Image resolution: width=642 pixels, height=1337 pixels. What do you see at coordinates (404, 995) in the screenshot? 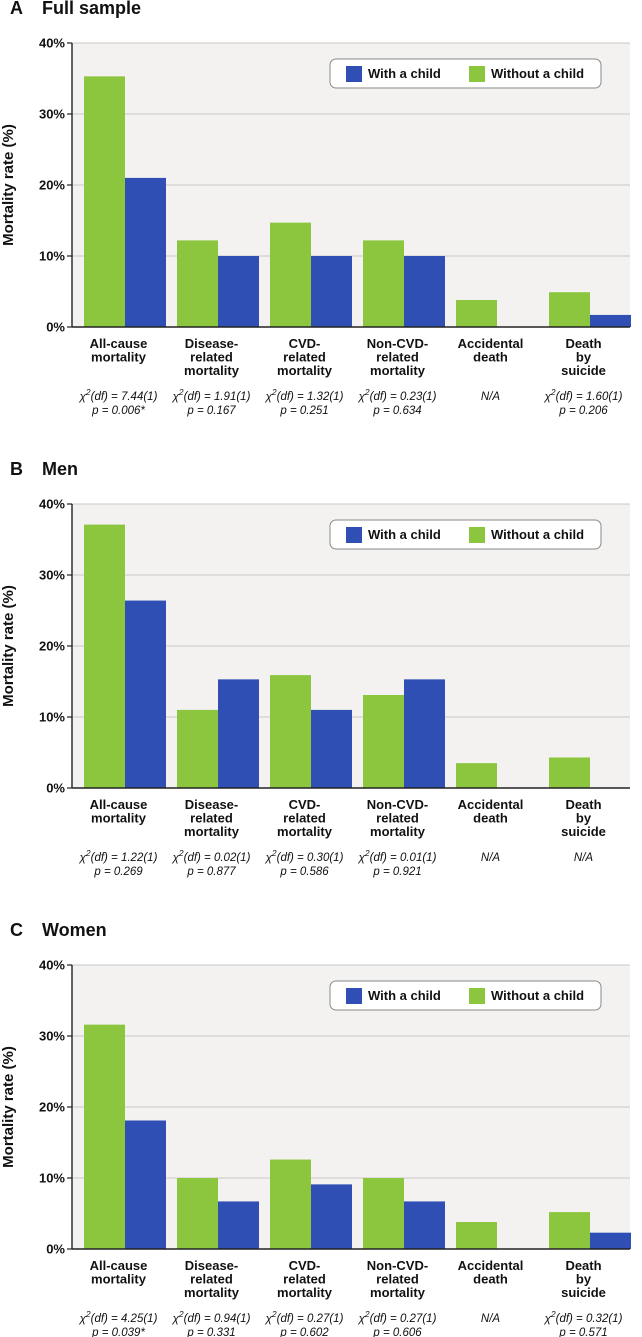
I see `legend-label-with-child: With a child` at bounding box center [404, 995].